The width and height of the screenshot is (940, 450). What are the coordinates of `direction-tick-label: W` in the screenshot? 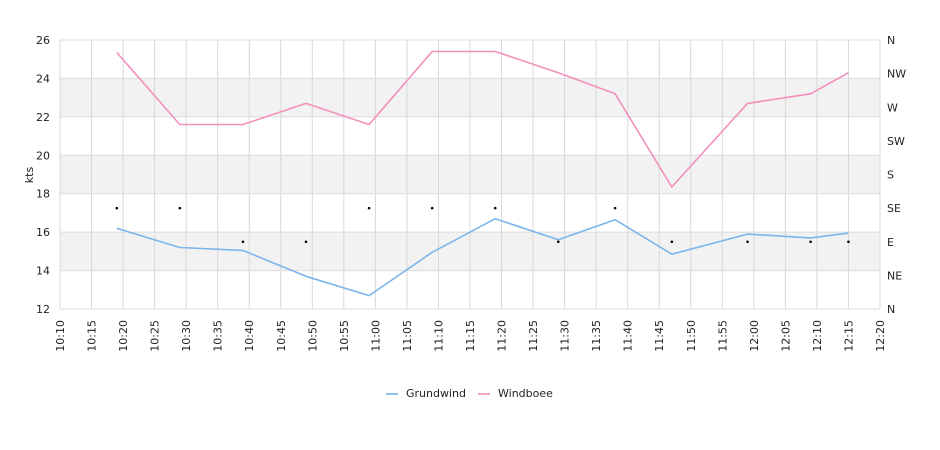 It's located at (892, 107).